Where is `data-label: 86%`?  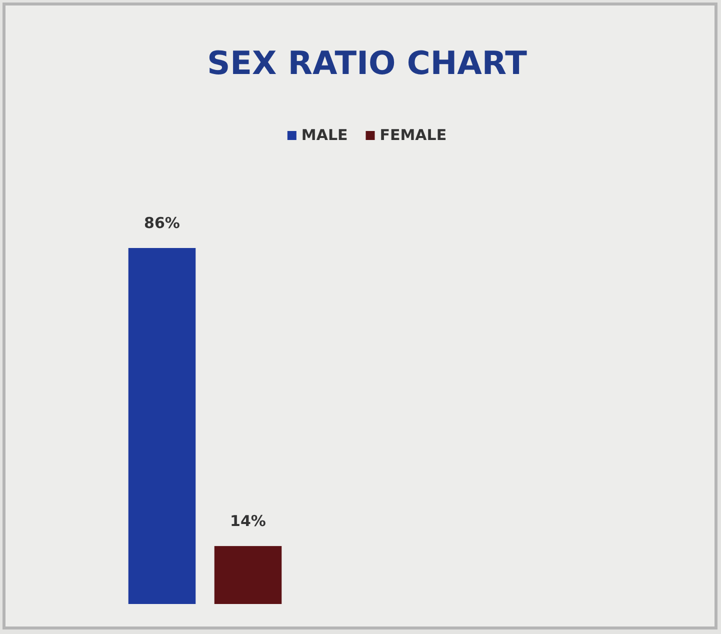 data-label: 86% is located at coordinates (162, 223).